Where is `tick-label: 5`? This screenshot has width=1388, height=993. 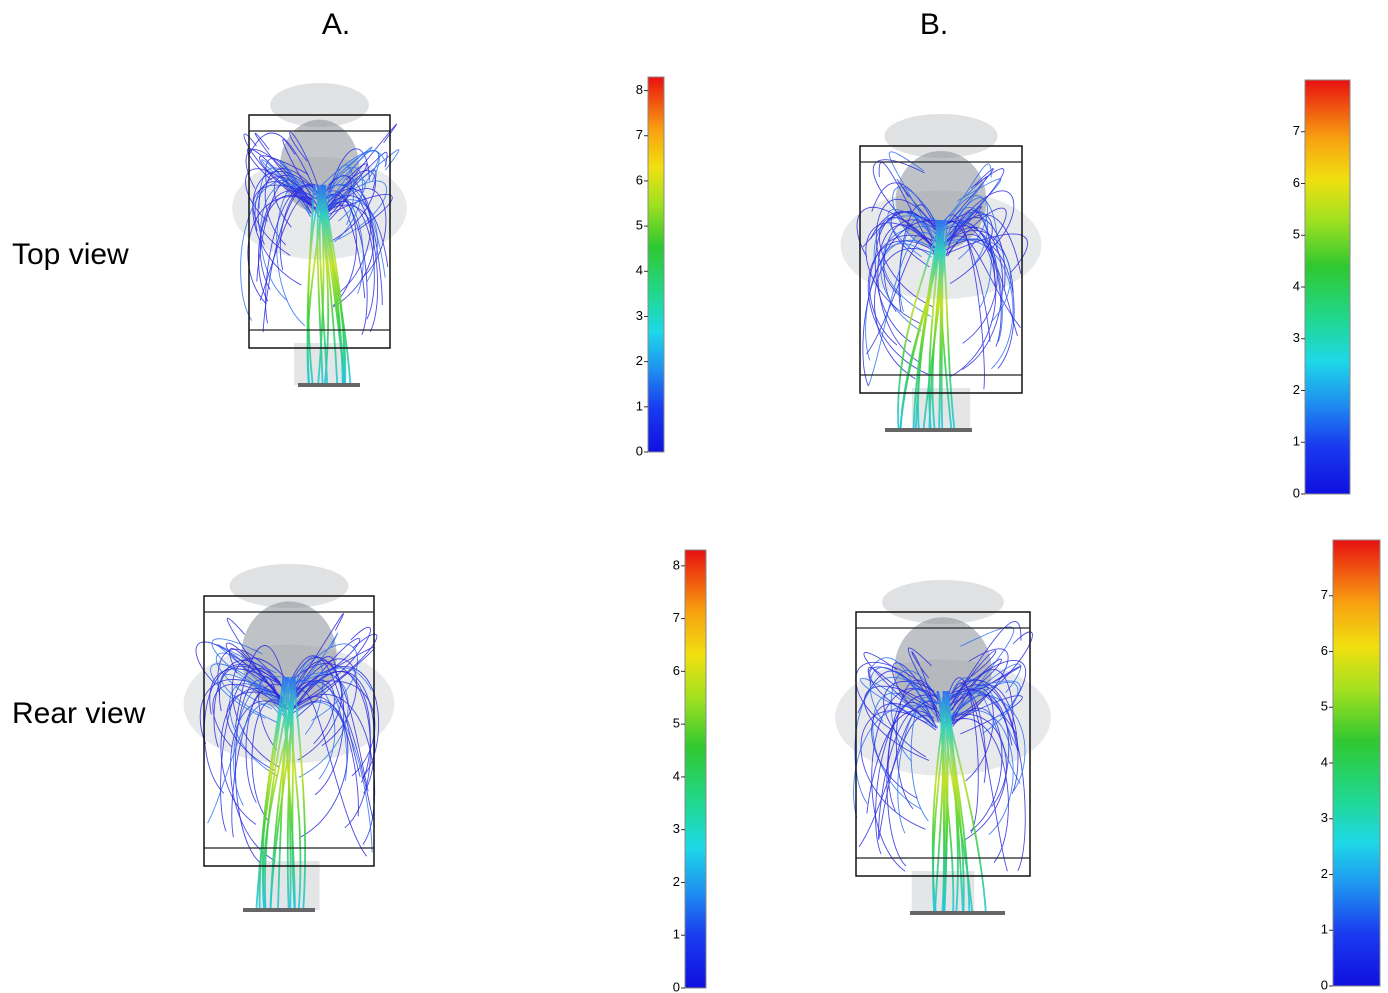
tick-label: 5 is located at coordinates (639, 225).